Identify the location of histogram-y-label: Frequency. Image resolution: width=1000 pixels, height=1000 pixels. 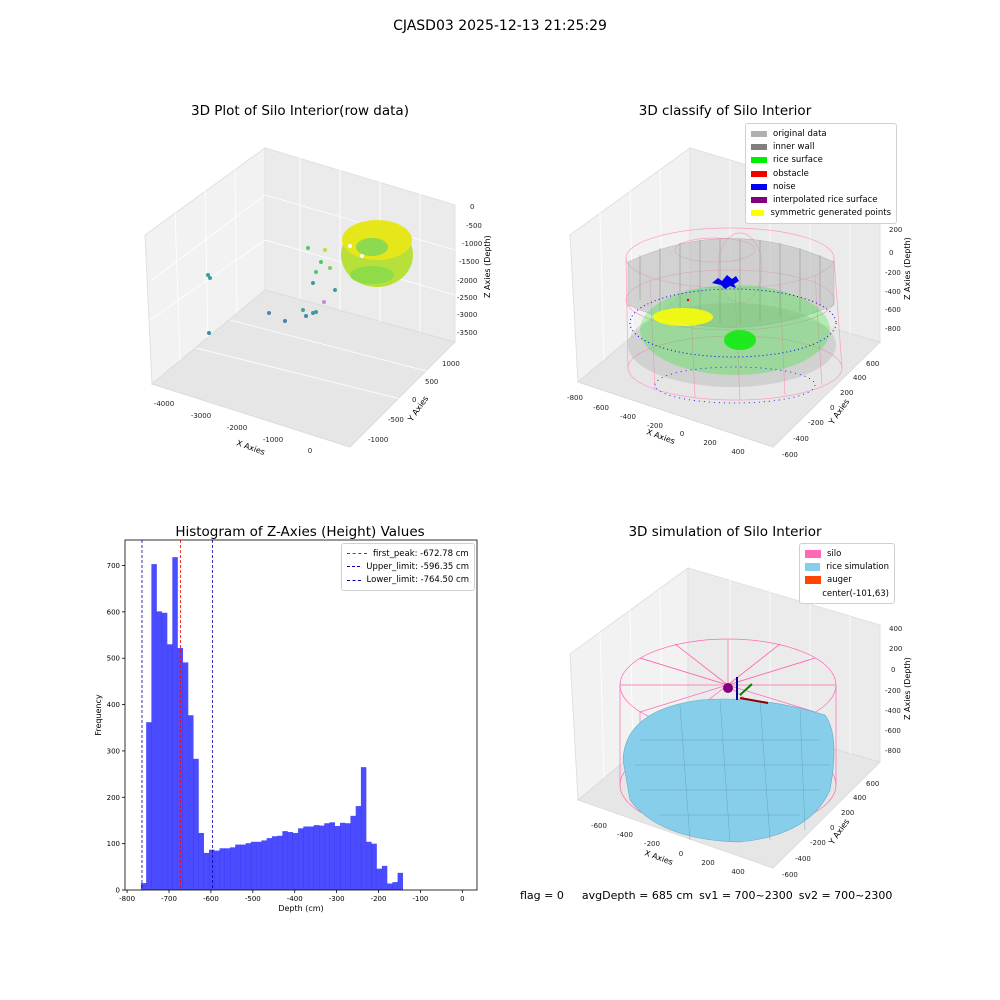
(98, 715).